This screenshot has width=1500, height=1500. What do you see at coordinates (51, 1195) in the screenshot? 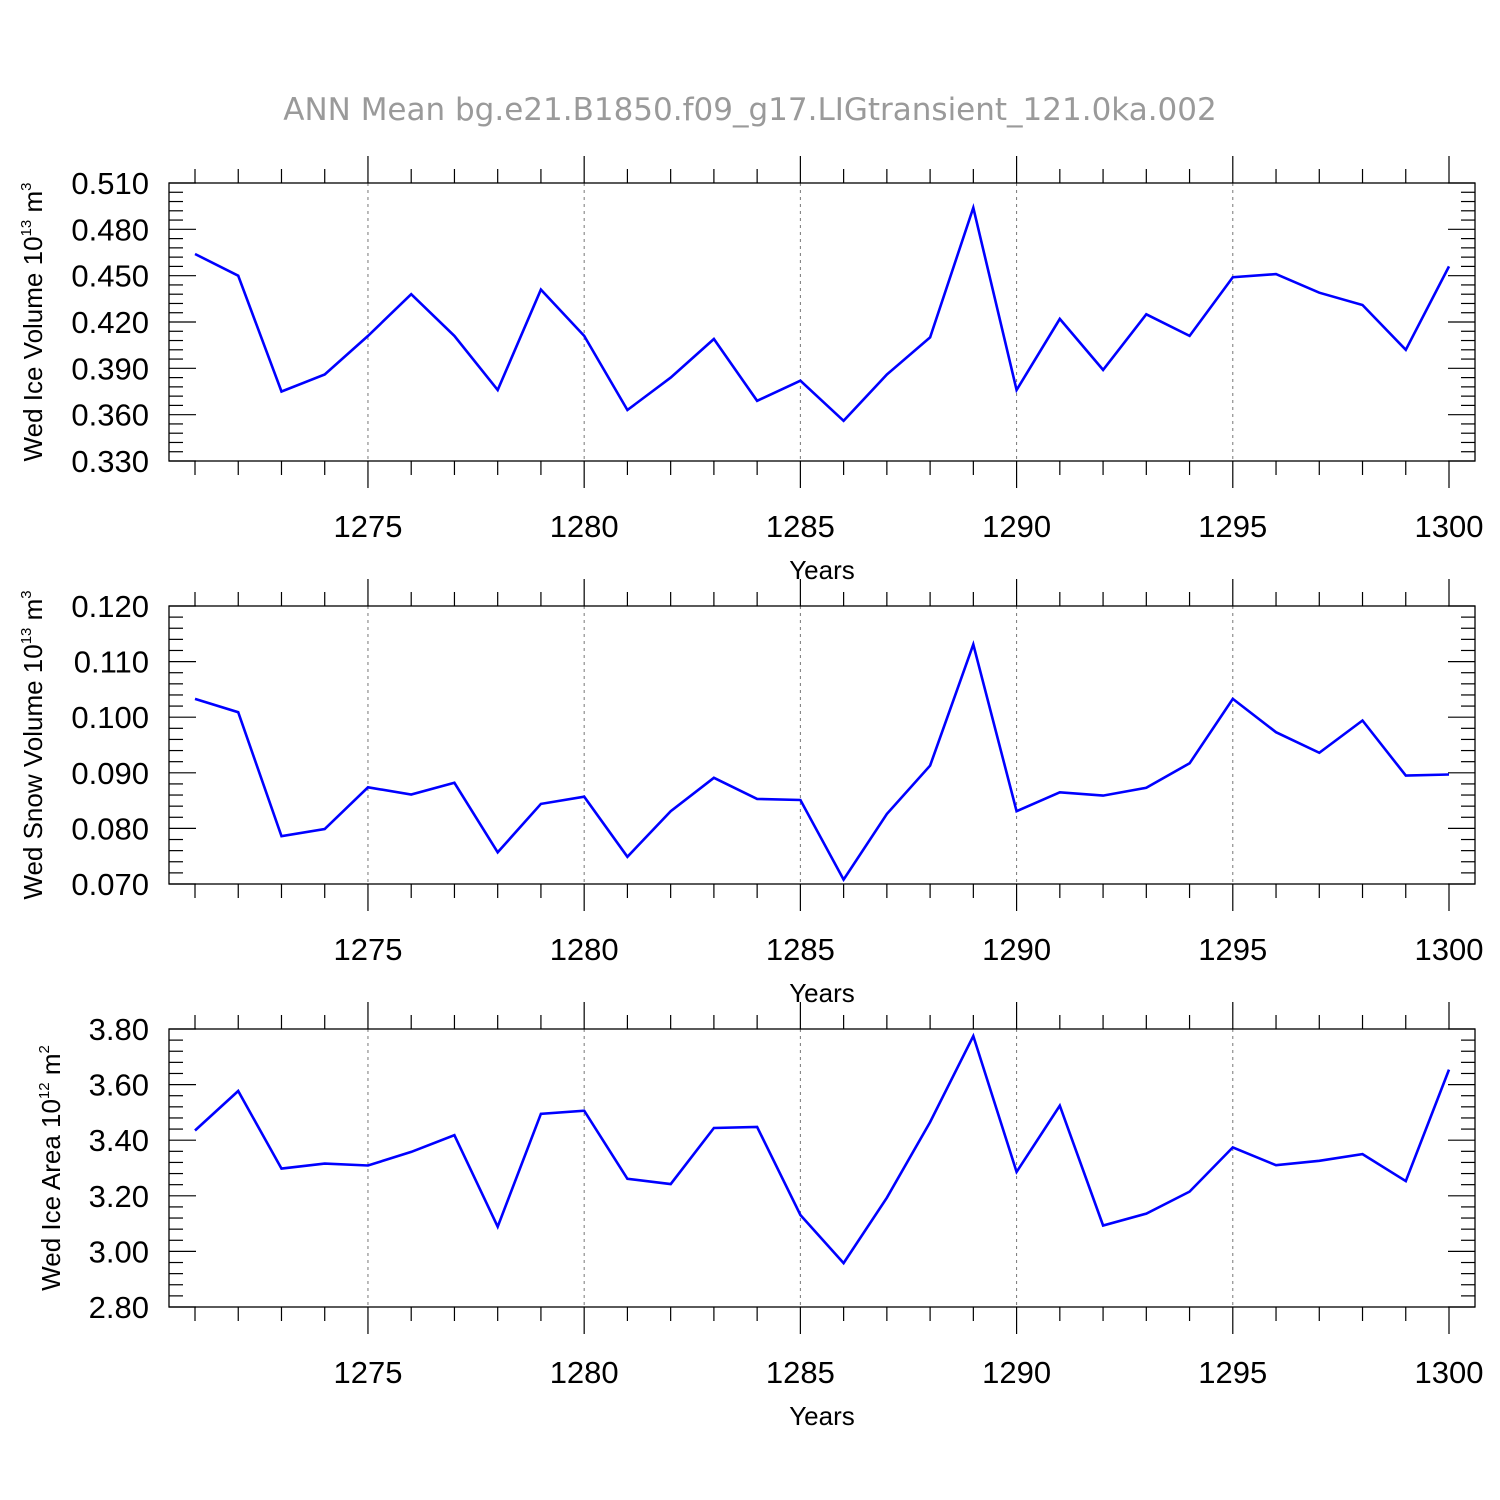
I see `y-axis-label-text: Wed Ice Area 10` at bounding box center [51, 1195].